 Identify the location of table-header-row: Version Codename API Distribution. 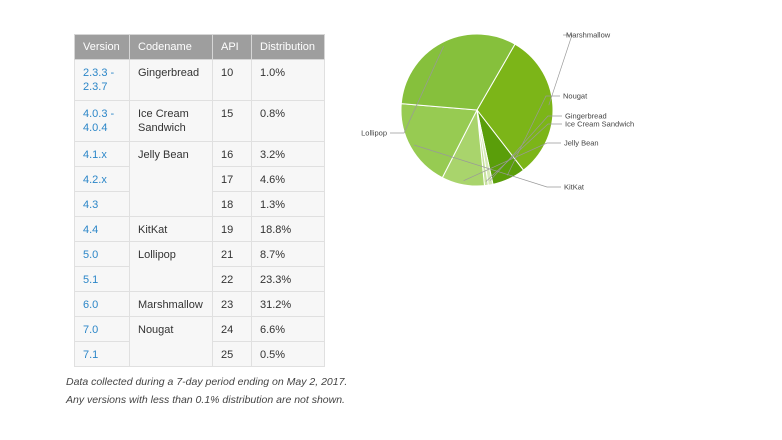
(199, 47).